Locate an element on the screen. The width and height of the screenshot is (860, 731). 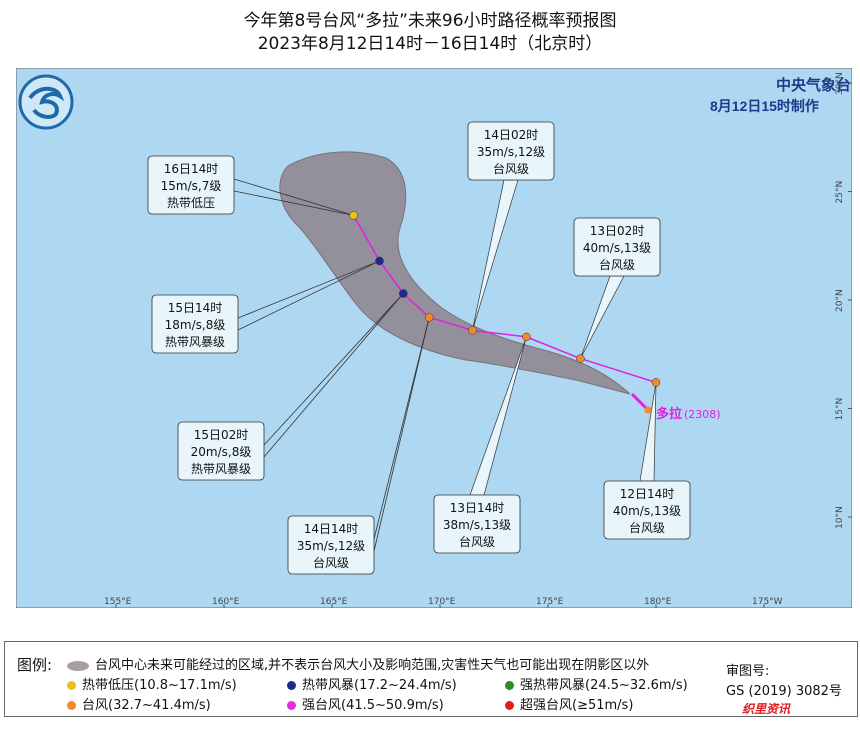
legend-item-label: 强台风(41.5~50.9m/s) is located at coordinates (373, 705).